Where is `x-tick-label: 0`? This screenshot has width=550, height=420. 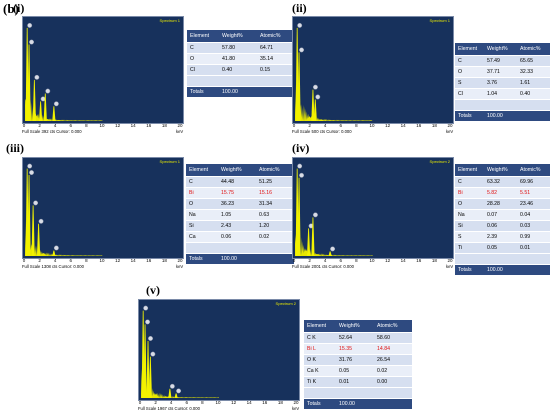 x-tick-label: 0 is located at coordinates (24, 125).